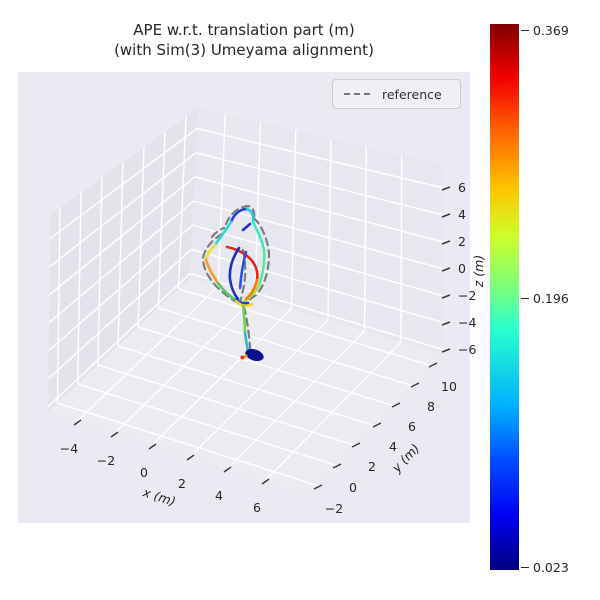 The height and width of the screenshot is (600, 600). What do you see at coordinates (467, 322) in the screenshot?
I see `z-tick-label: −4` at bounding box center [467, 322].